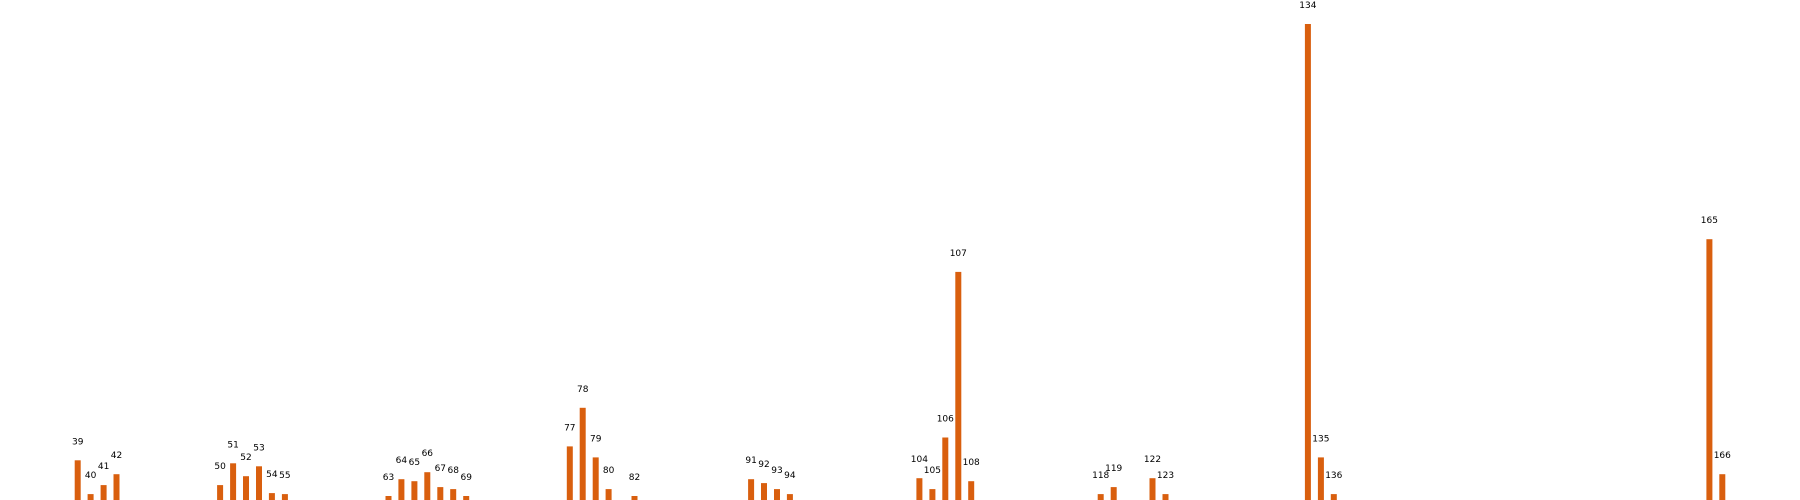  What do you see at coordinates (1100, 476) in the screenshot?
I see `bar-label-118: 118` at bounding box center [1100, 476].